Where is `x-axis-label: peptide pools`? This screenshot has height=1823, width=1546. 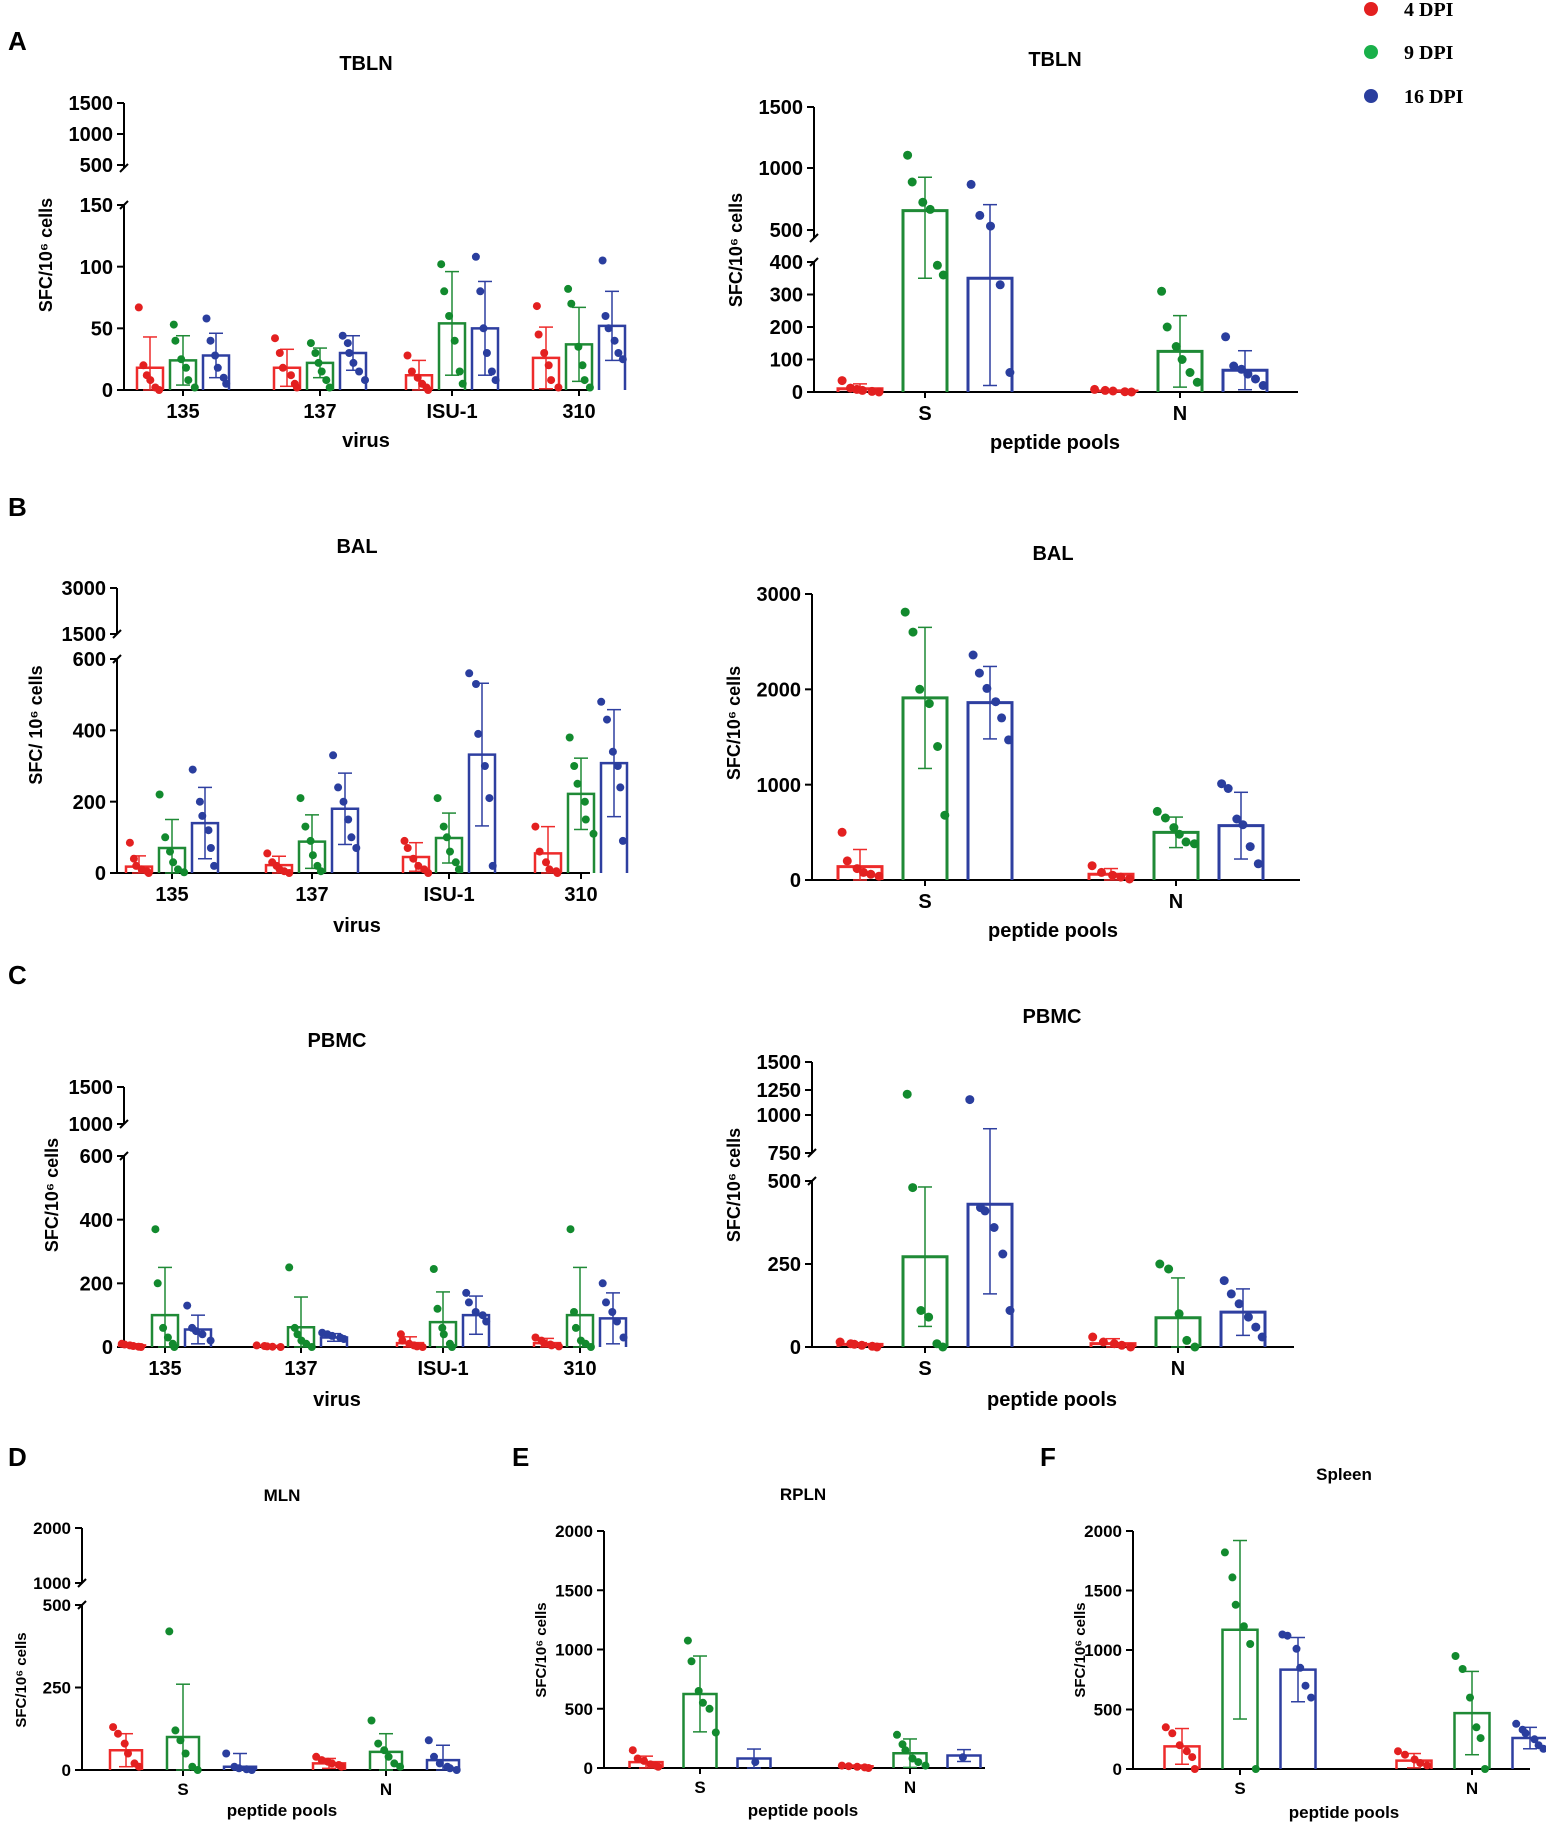
x-axis-label: peptide pools is located at coordinates (282, 1810).